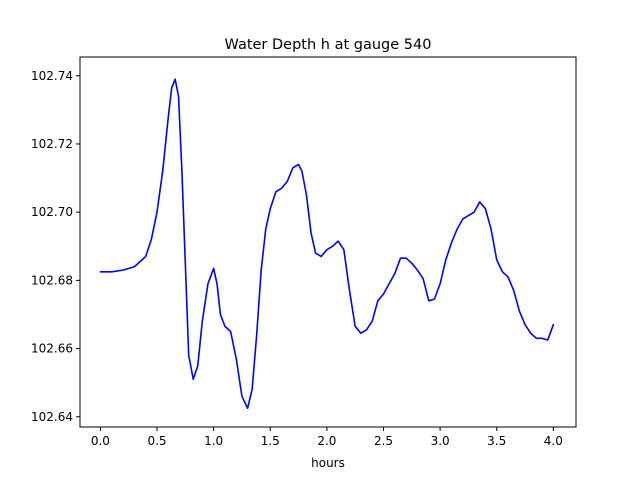 The image size is (640, 480). What do you see at coordinates (440, 441) in the screenshot?
I see `x-tick-label: 3.0` at bounding box center [440, 441].